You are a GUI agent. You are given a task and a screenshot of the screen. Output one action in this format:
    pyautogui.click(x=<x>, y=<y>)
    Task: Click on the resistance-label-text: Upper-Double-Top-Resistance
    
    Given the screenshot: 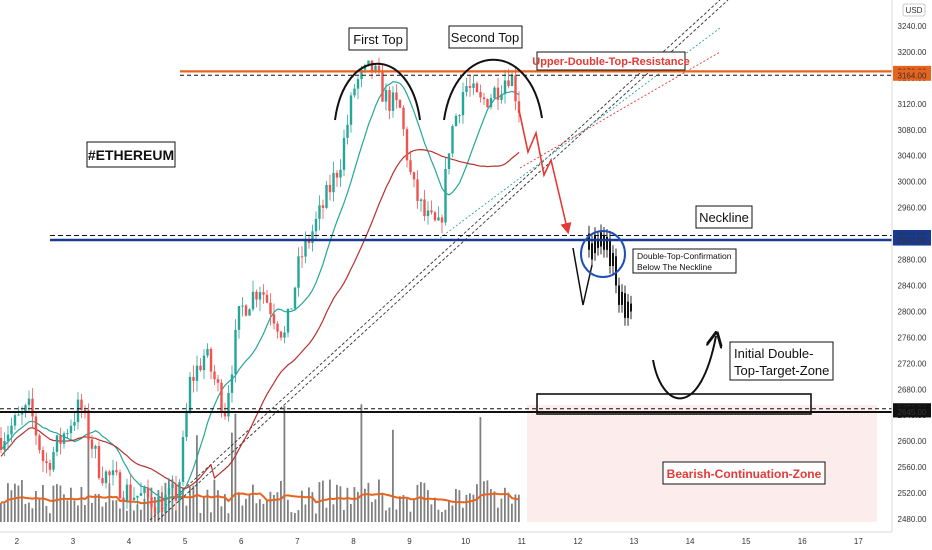 What is the action you would take?
    pyautogui.click(x=610, y=62)
    